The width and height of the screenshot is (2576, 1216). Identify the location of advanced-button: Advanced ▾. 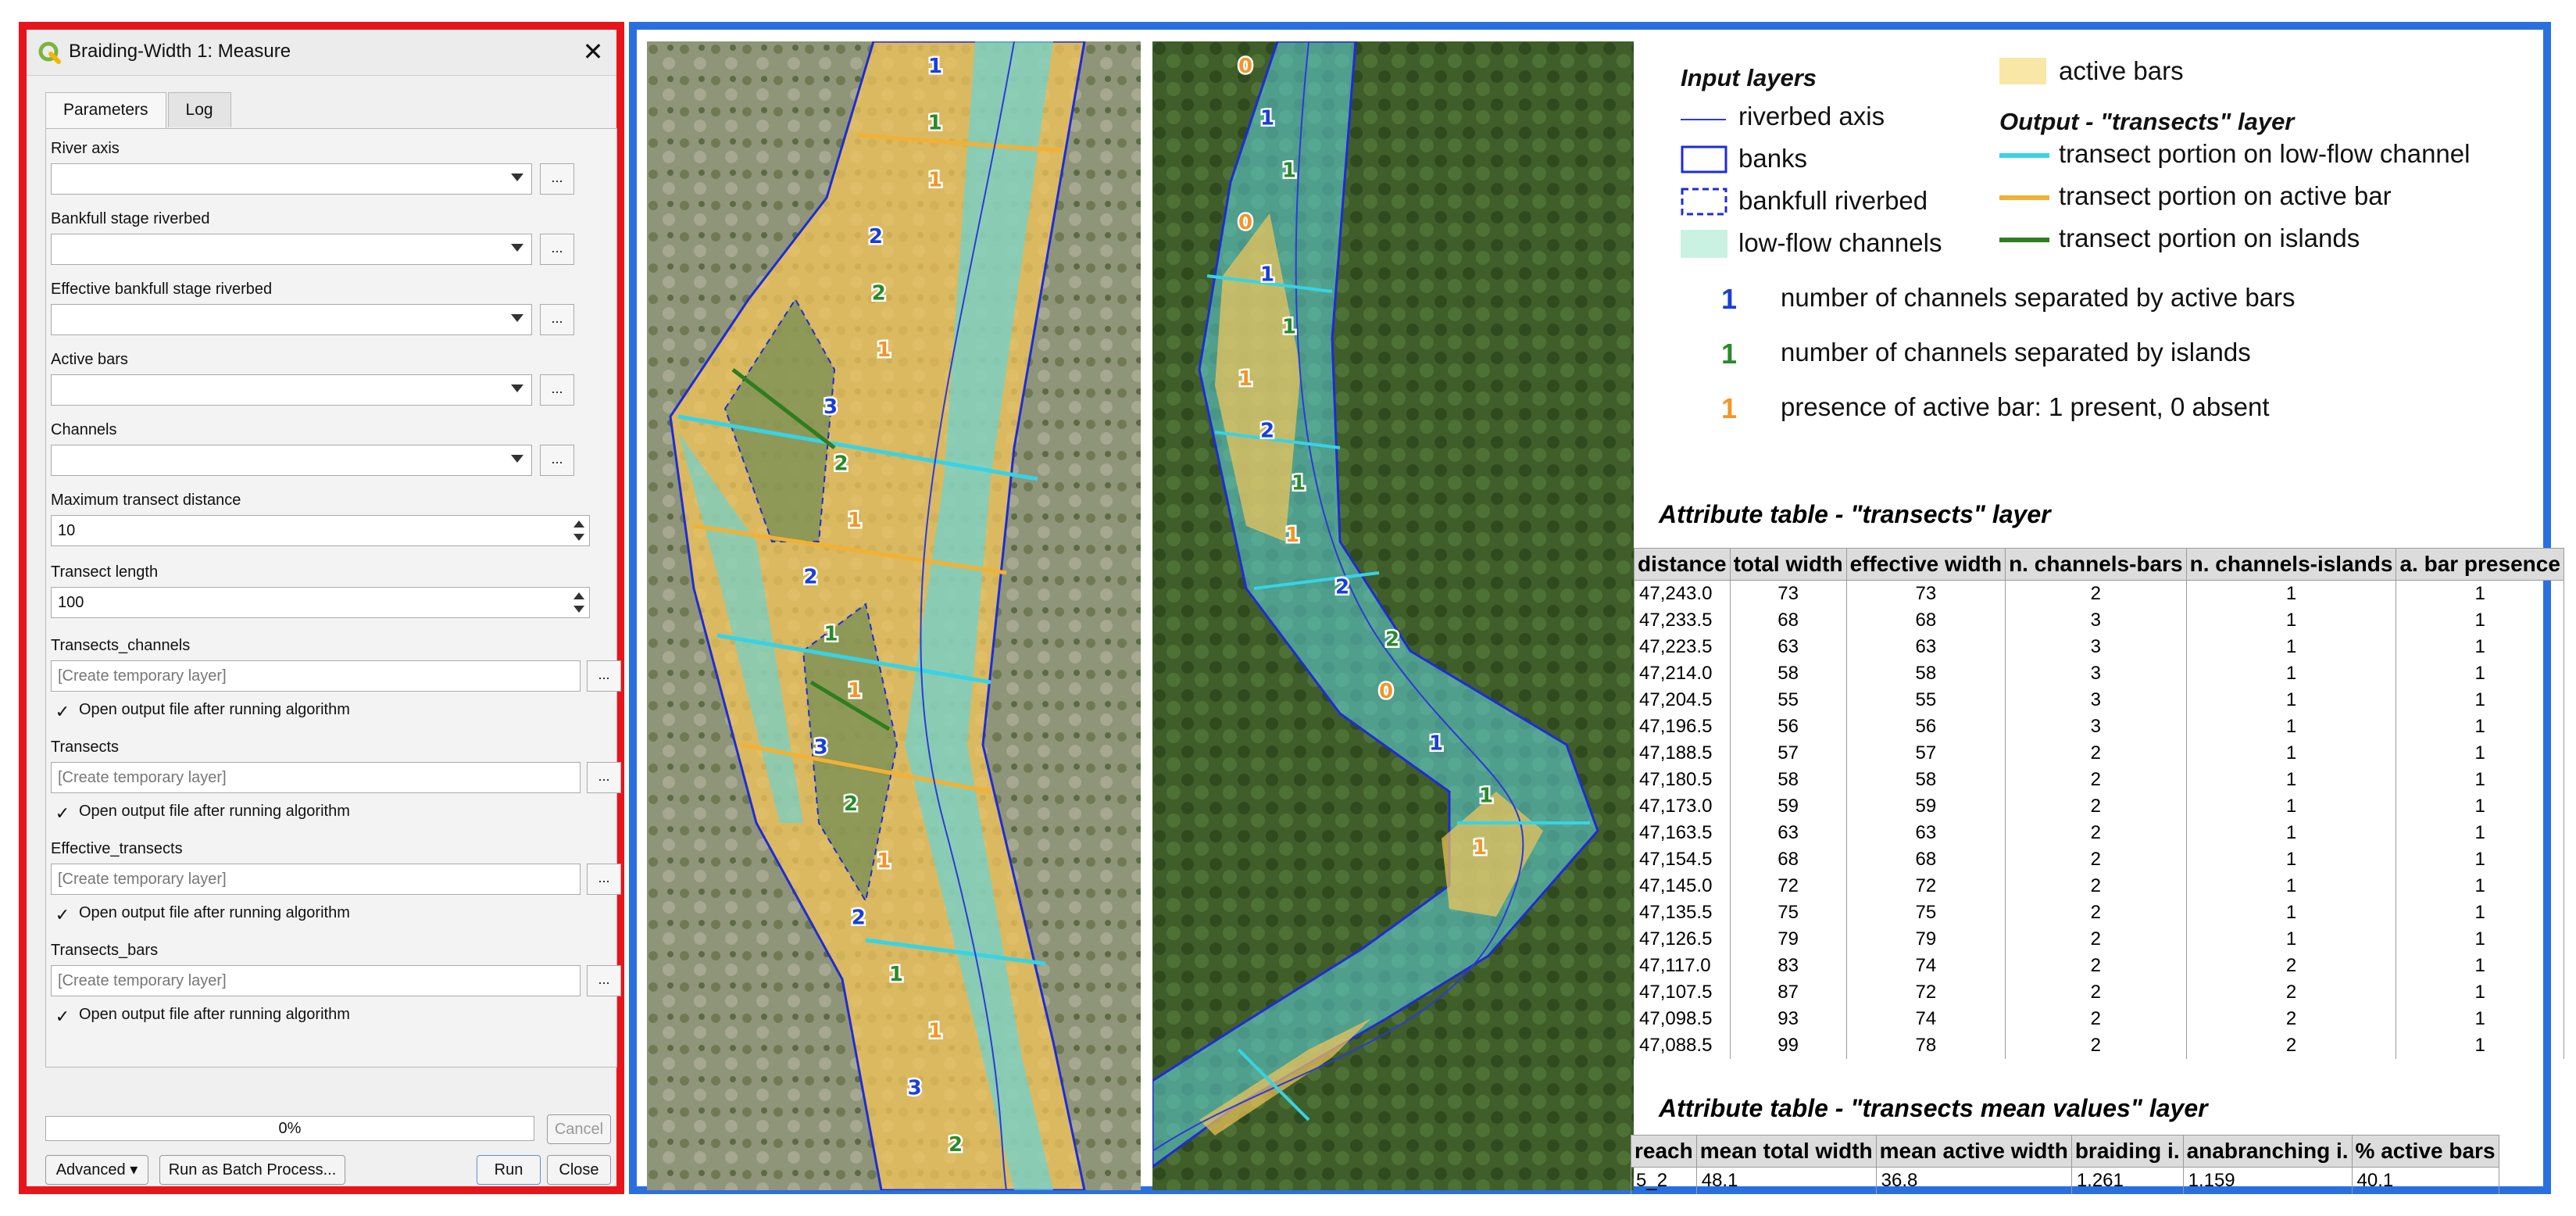
(96, 1170).